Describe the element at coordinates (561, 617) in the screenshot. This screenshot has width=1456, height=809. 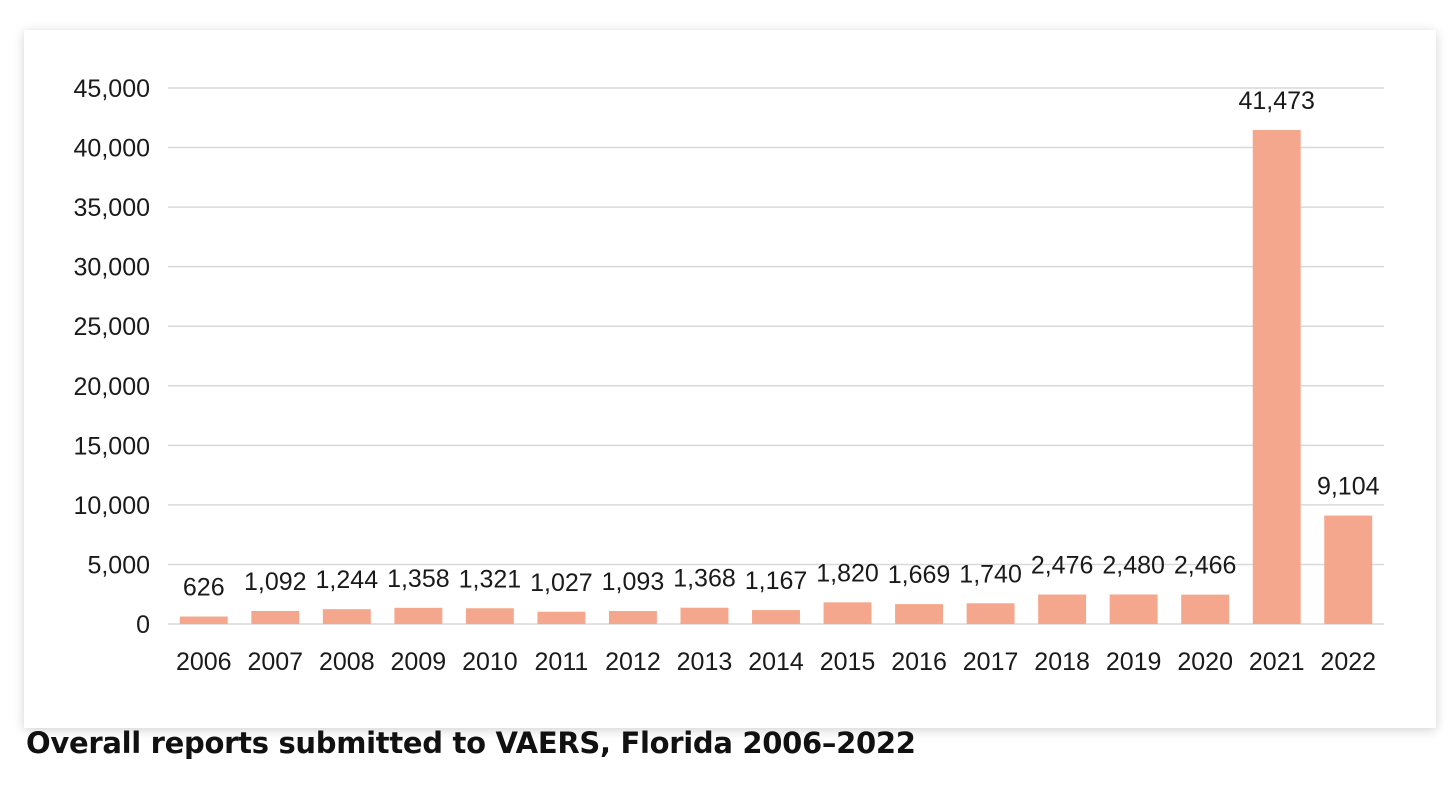
I see `bar-2011` at that location.